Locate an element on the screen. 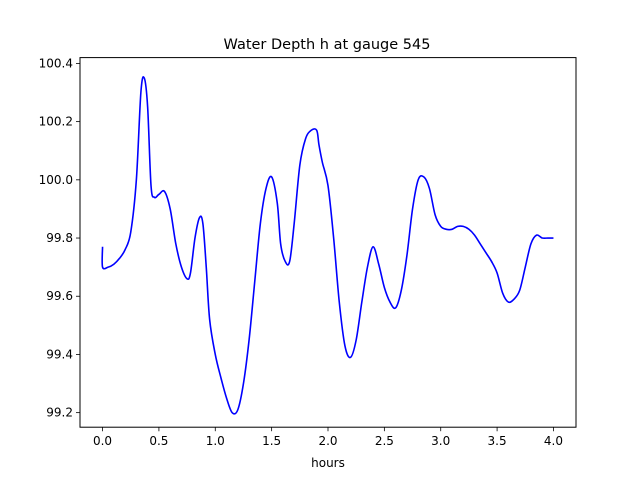 The width and height of the screenshot is (640, 480). y-tick-label: 99.8 is located at coordinates (59, 238).